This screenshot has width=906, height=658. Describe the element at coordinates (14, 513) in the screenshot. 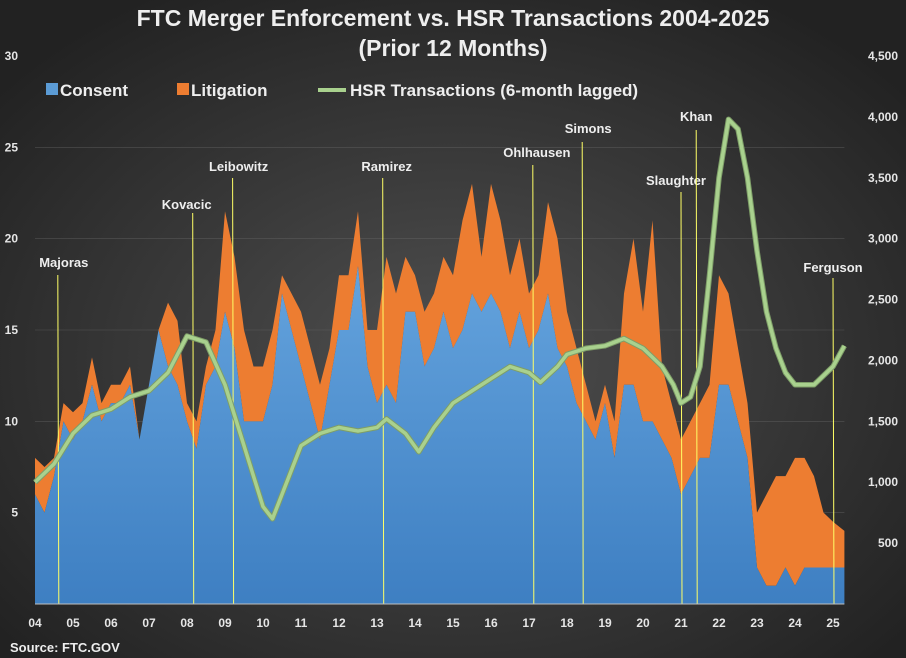

I see `left-axis-tick: 5` at that location.